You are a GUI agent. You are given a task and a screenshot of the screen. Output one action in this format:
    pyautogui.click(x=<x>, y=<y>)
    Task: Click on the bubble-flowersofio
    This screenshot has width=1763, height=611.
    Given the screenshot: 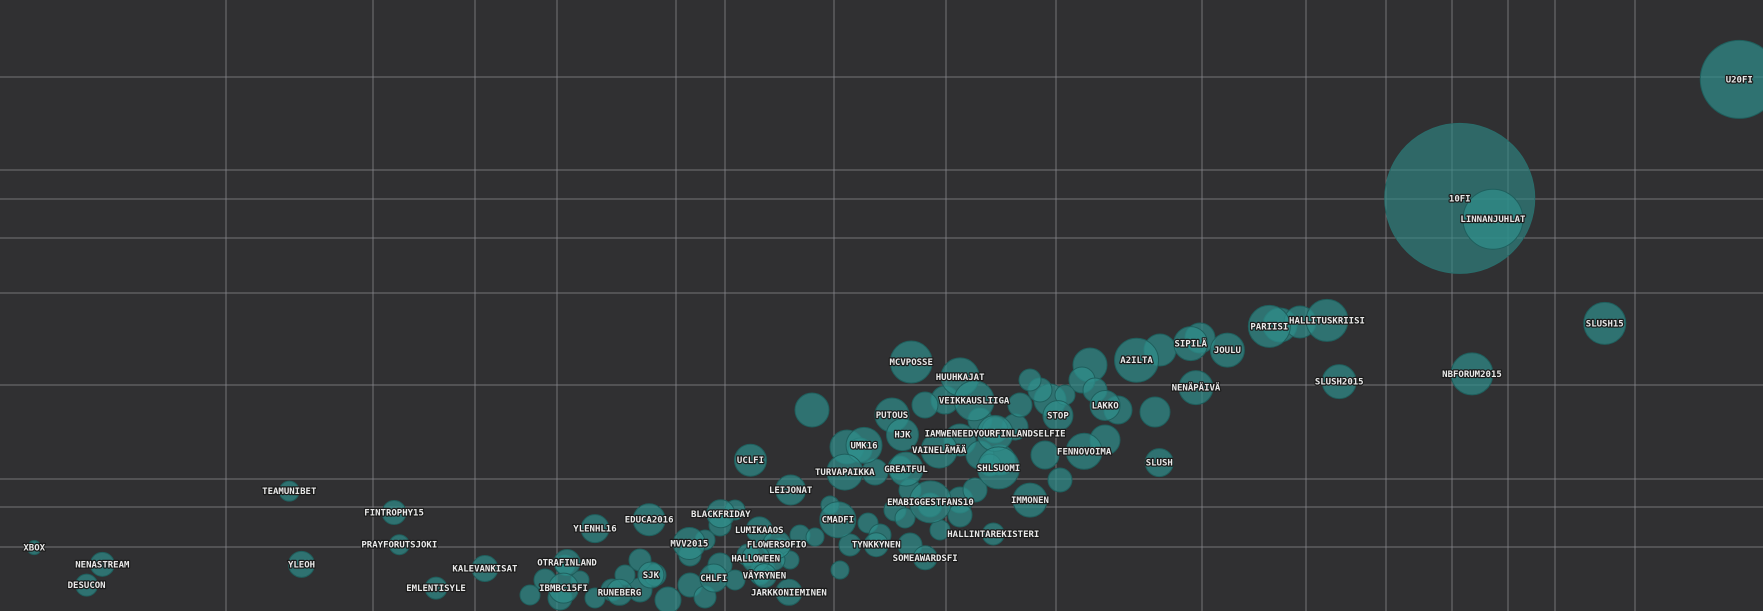 What is the action you would take?
    pyautogui.click(x=777, y=545)
    